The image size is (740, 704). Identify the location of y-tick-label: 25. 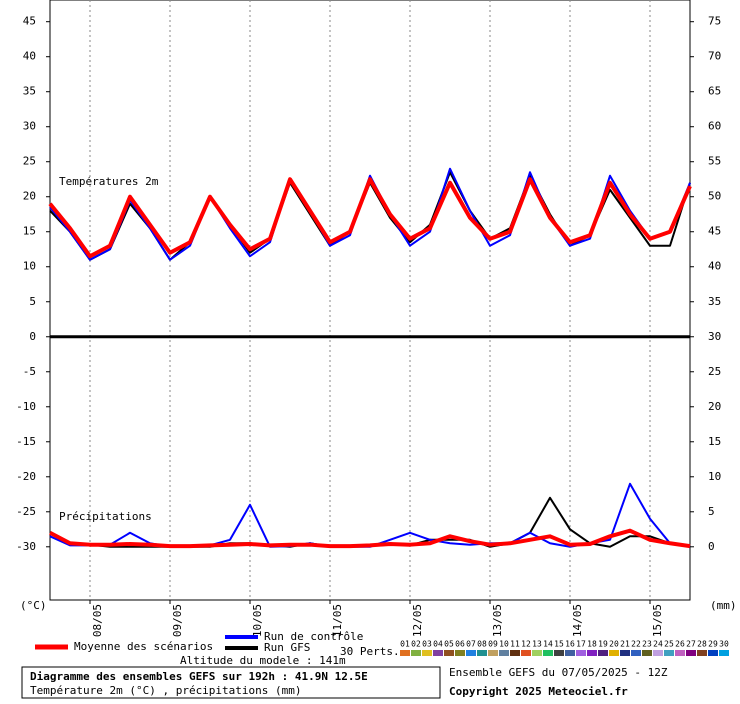
(29, 161).